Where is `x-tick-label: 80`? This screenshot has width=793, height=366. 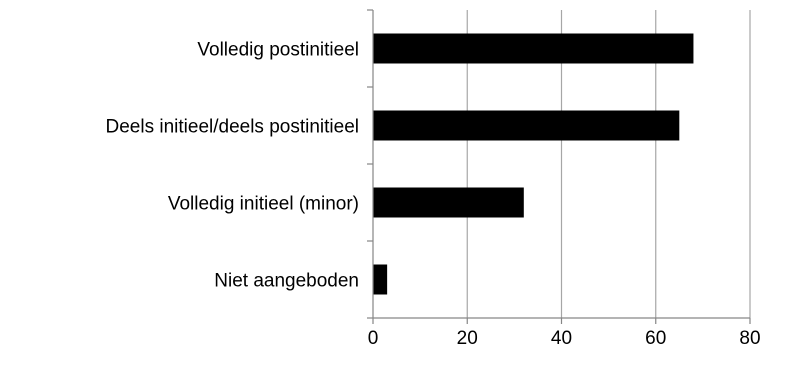 x-tick-label: 80 is located at coordinates (749, 338).